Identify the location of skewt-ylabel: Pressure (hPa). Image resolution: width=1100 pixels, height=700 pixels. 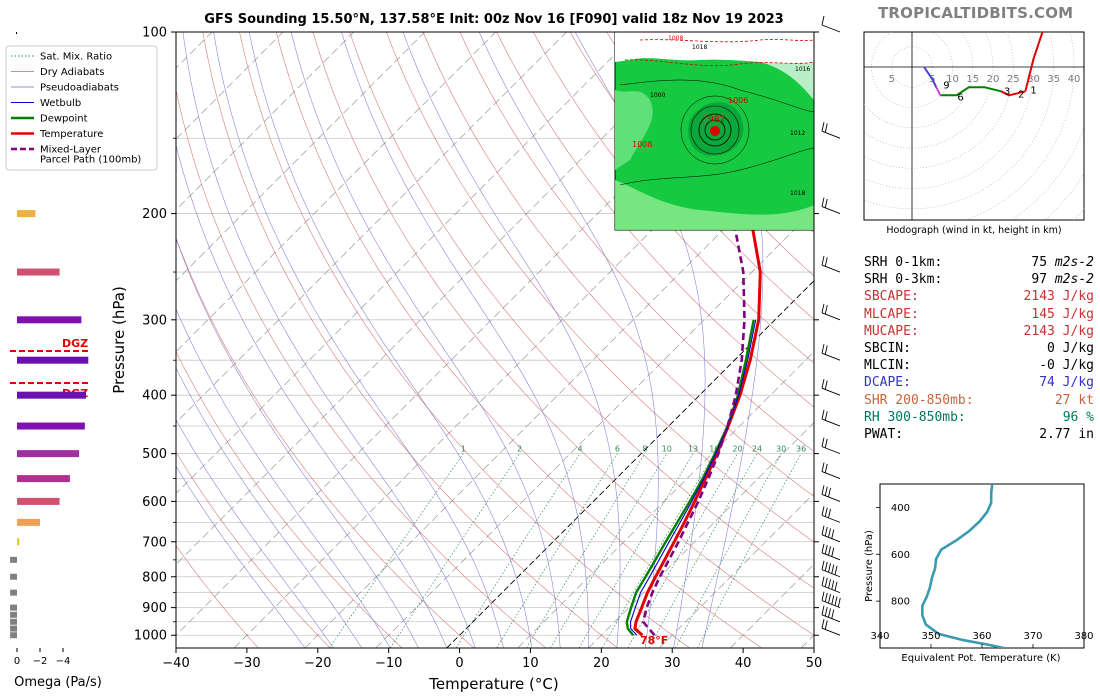
(119, 340).